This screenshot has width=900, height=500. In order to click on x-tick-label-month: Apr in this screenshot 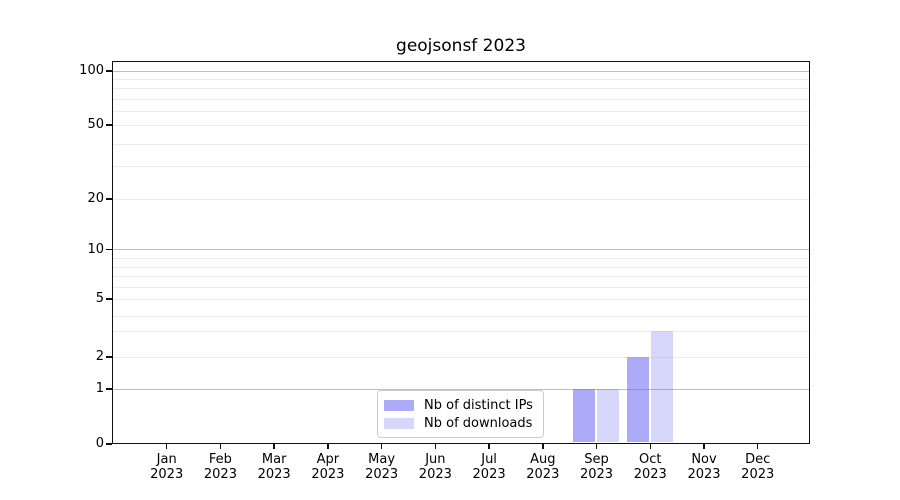, I will do `click(328, 459)`.